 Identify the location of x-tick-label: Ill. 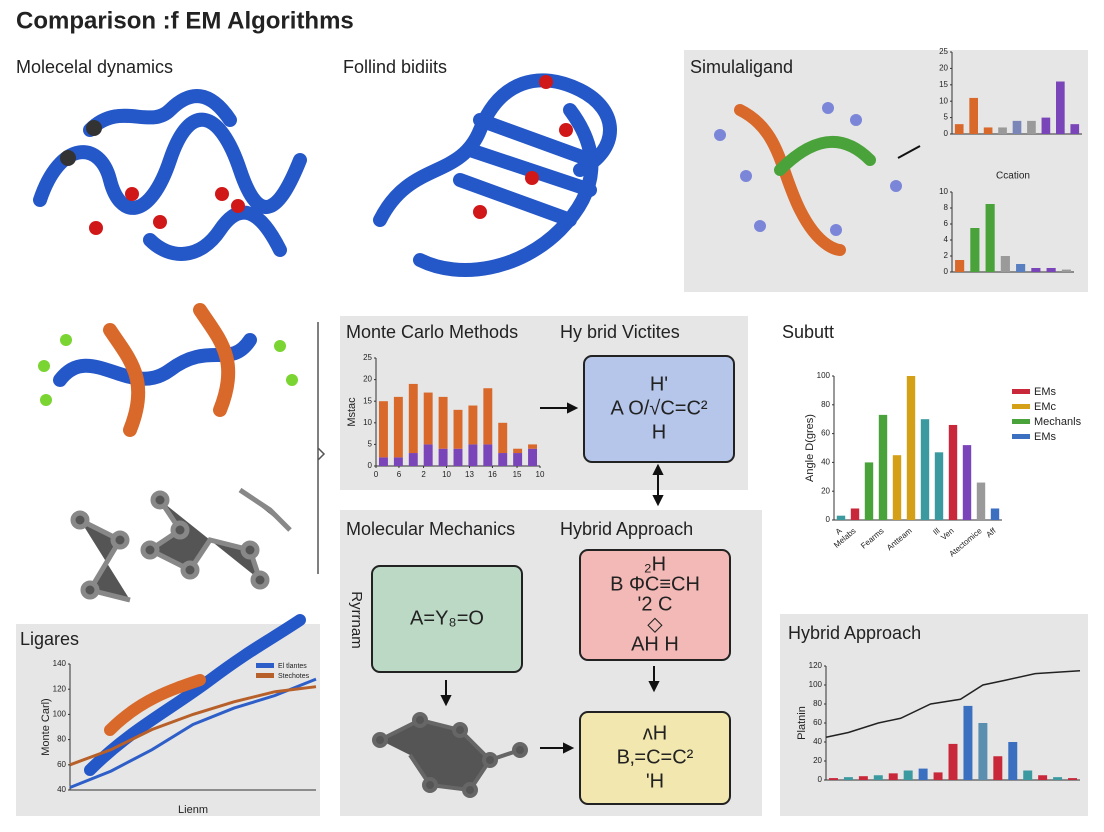
(936, 531).